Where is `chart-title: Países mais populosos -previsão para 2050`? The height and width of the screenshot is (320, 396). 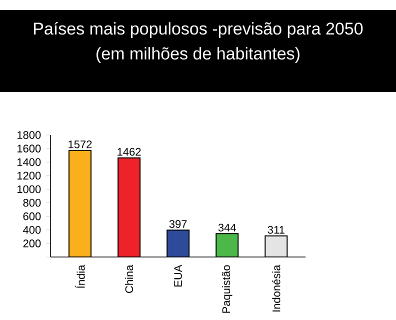
chart-title: Países mais populosos -previsão para 2050 is located at coordinates (198, 30).